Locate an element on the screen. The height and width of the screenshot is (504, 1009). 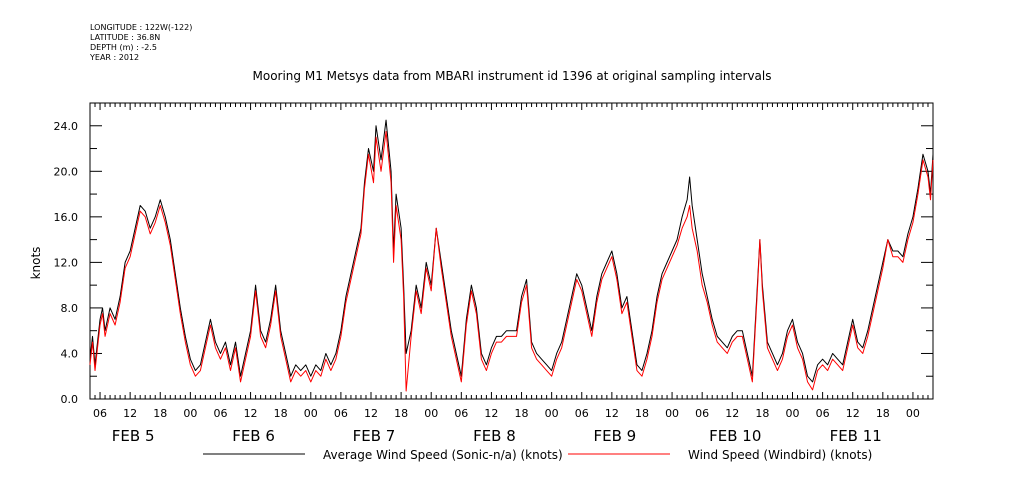
x-day-label: FEB 10 is located at coordinates (735, 436).